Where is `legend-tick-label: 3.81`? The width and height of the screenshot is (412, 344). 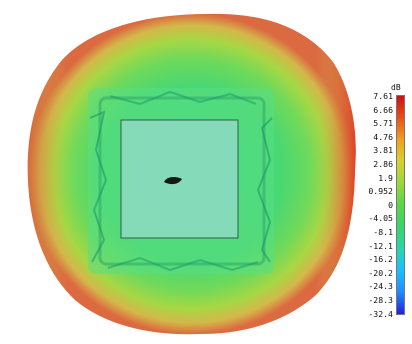
legend-tick-label: 3.81 is located at coordinates (383, 150).